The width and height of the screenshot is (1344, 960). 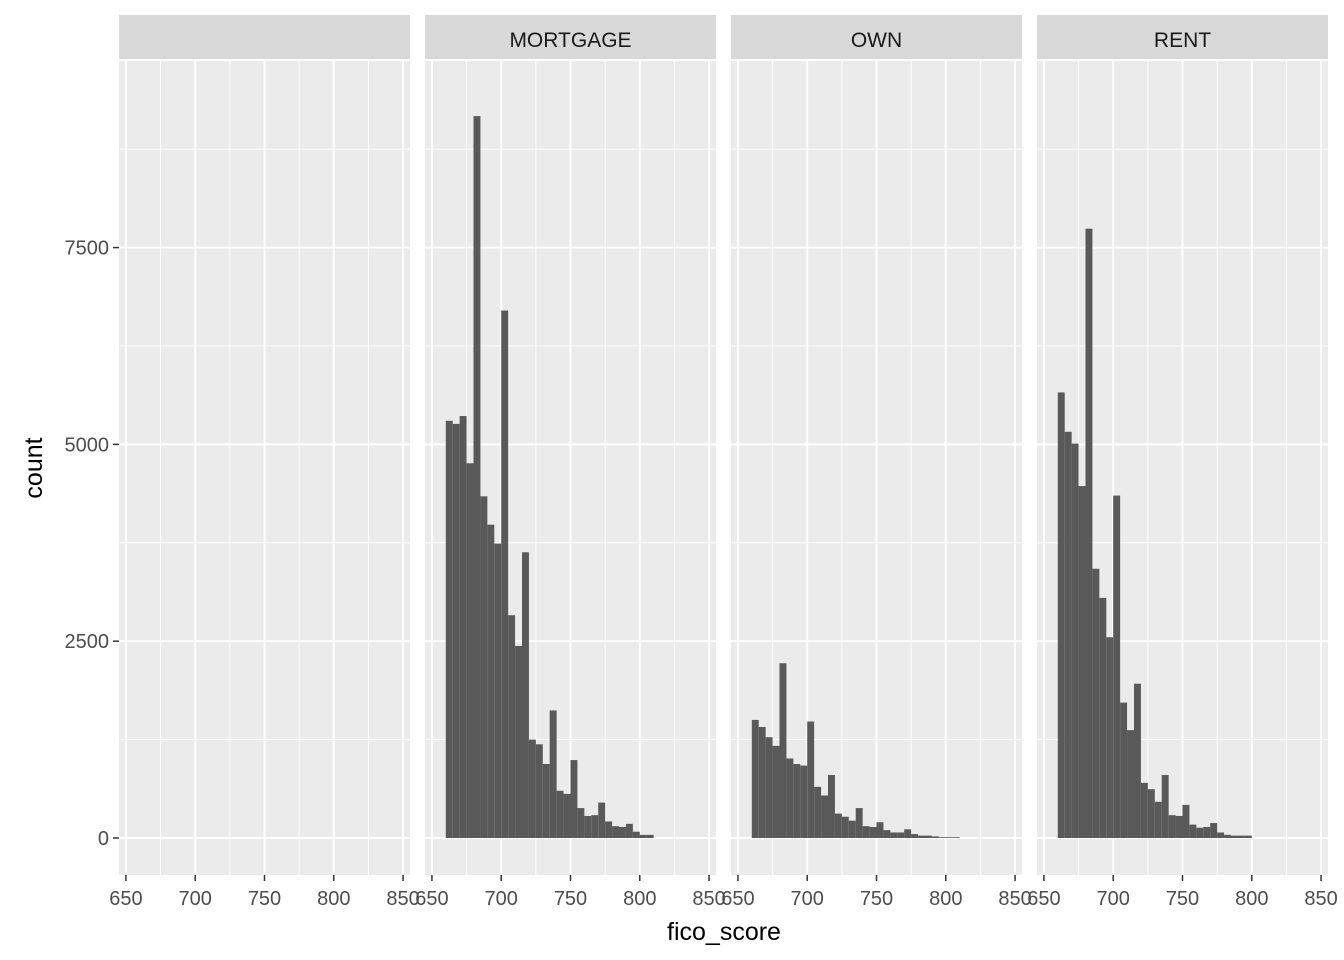 I want to click on y-tick-label: 5000, so click(x=87, y=445).